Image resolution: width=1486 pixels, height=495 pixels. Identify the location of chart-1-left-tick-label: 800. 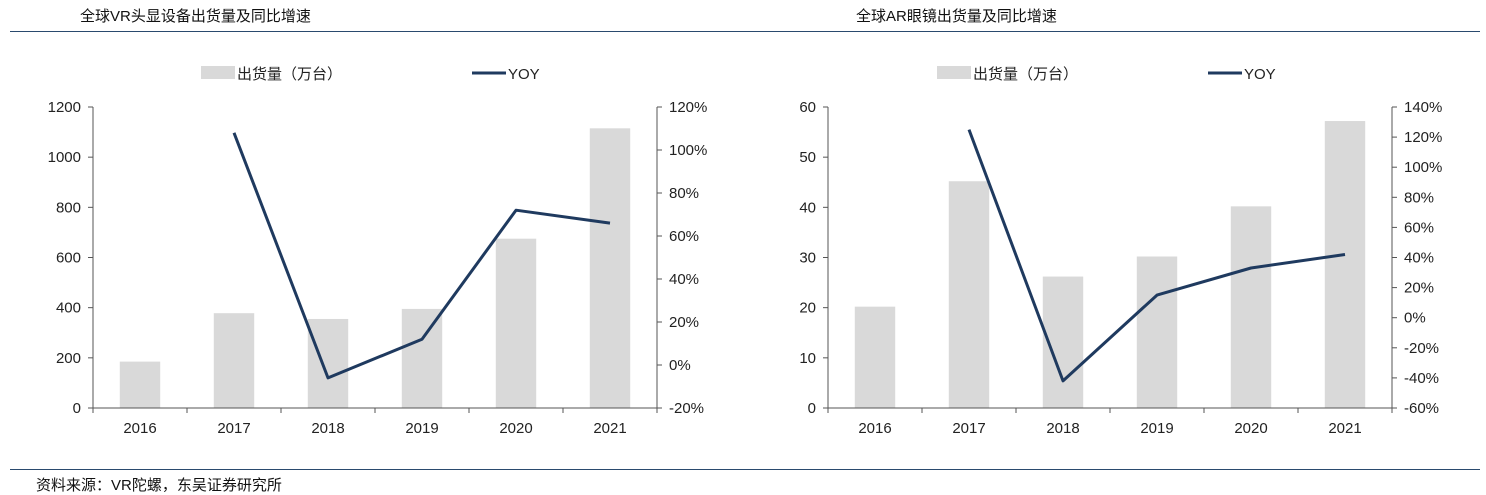
(68, 207).